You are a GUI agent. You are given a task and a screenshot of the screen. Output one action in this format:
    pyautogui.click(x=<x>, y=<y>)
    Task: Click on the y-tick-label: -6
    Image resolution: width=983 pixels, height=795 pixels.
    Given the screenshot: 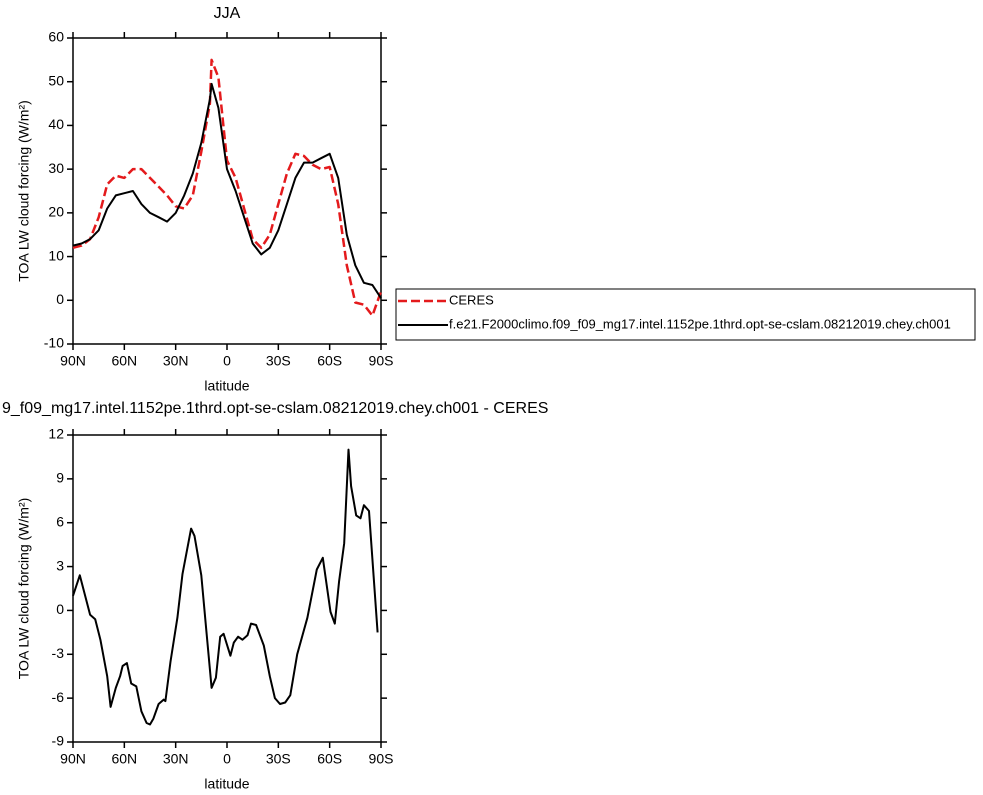 What is the action you would take?
    pyautogui.click(x=58, y=697)
    